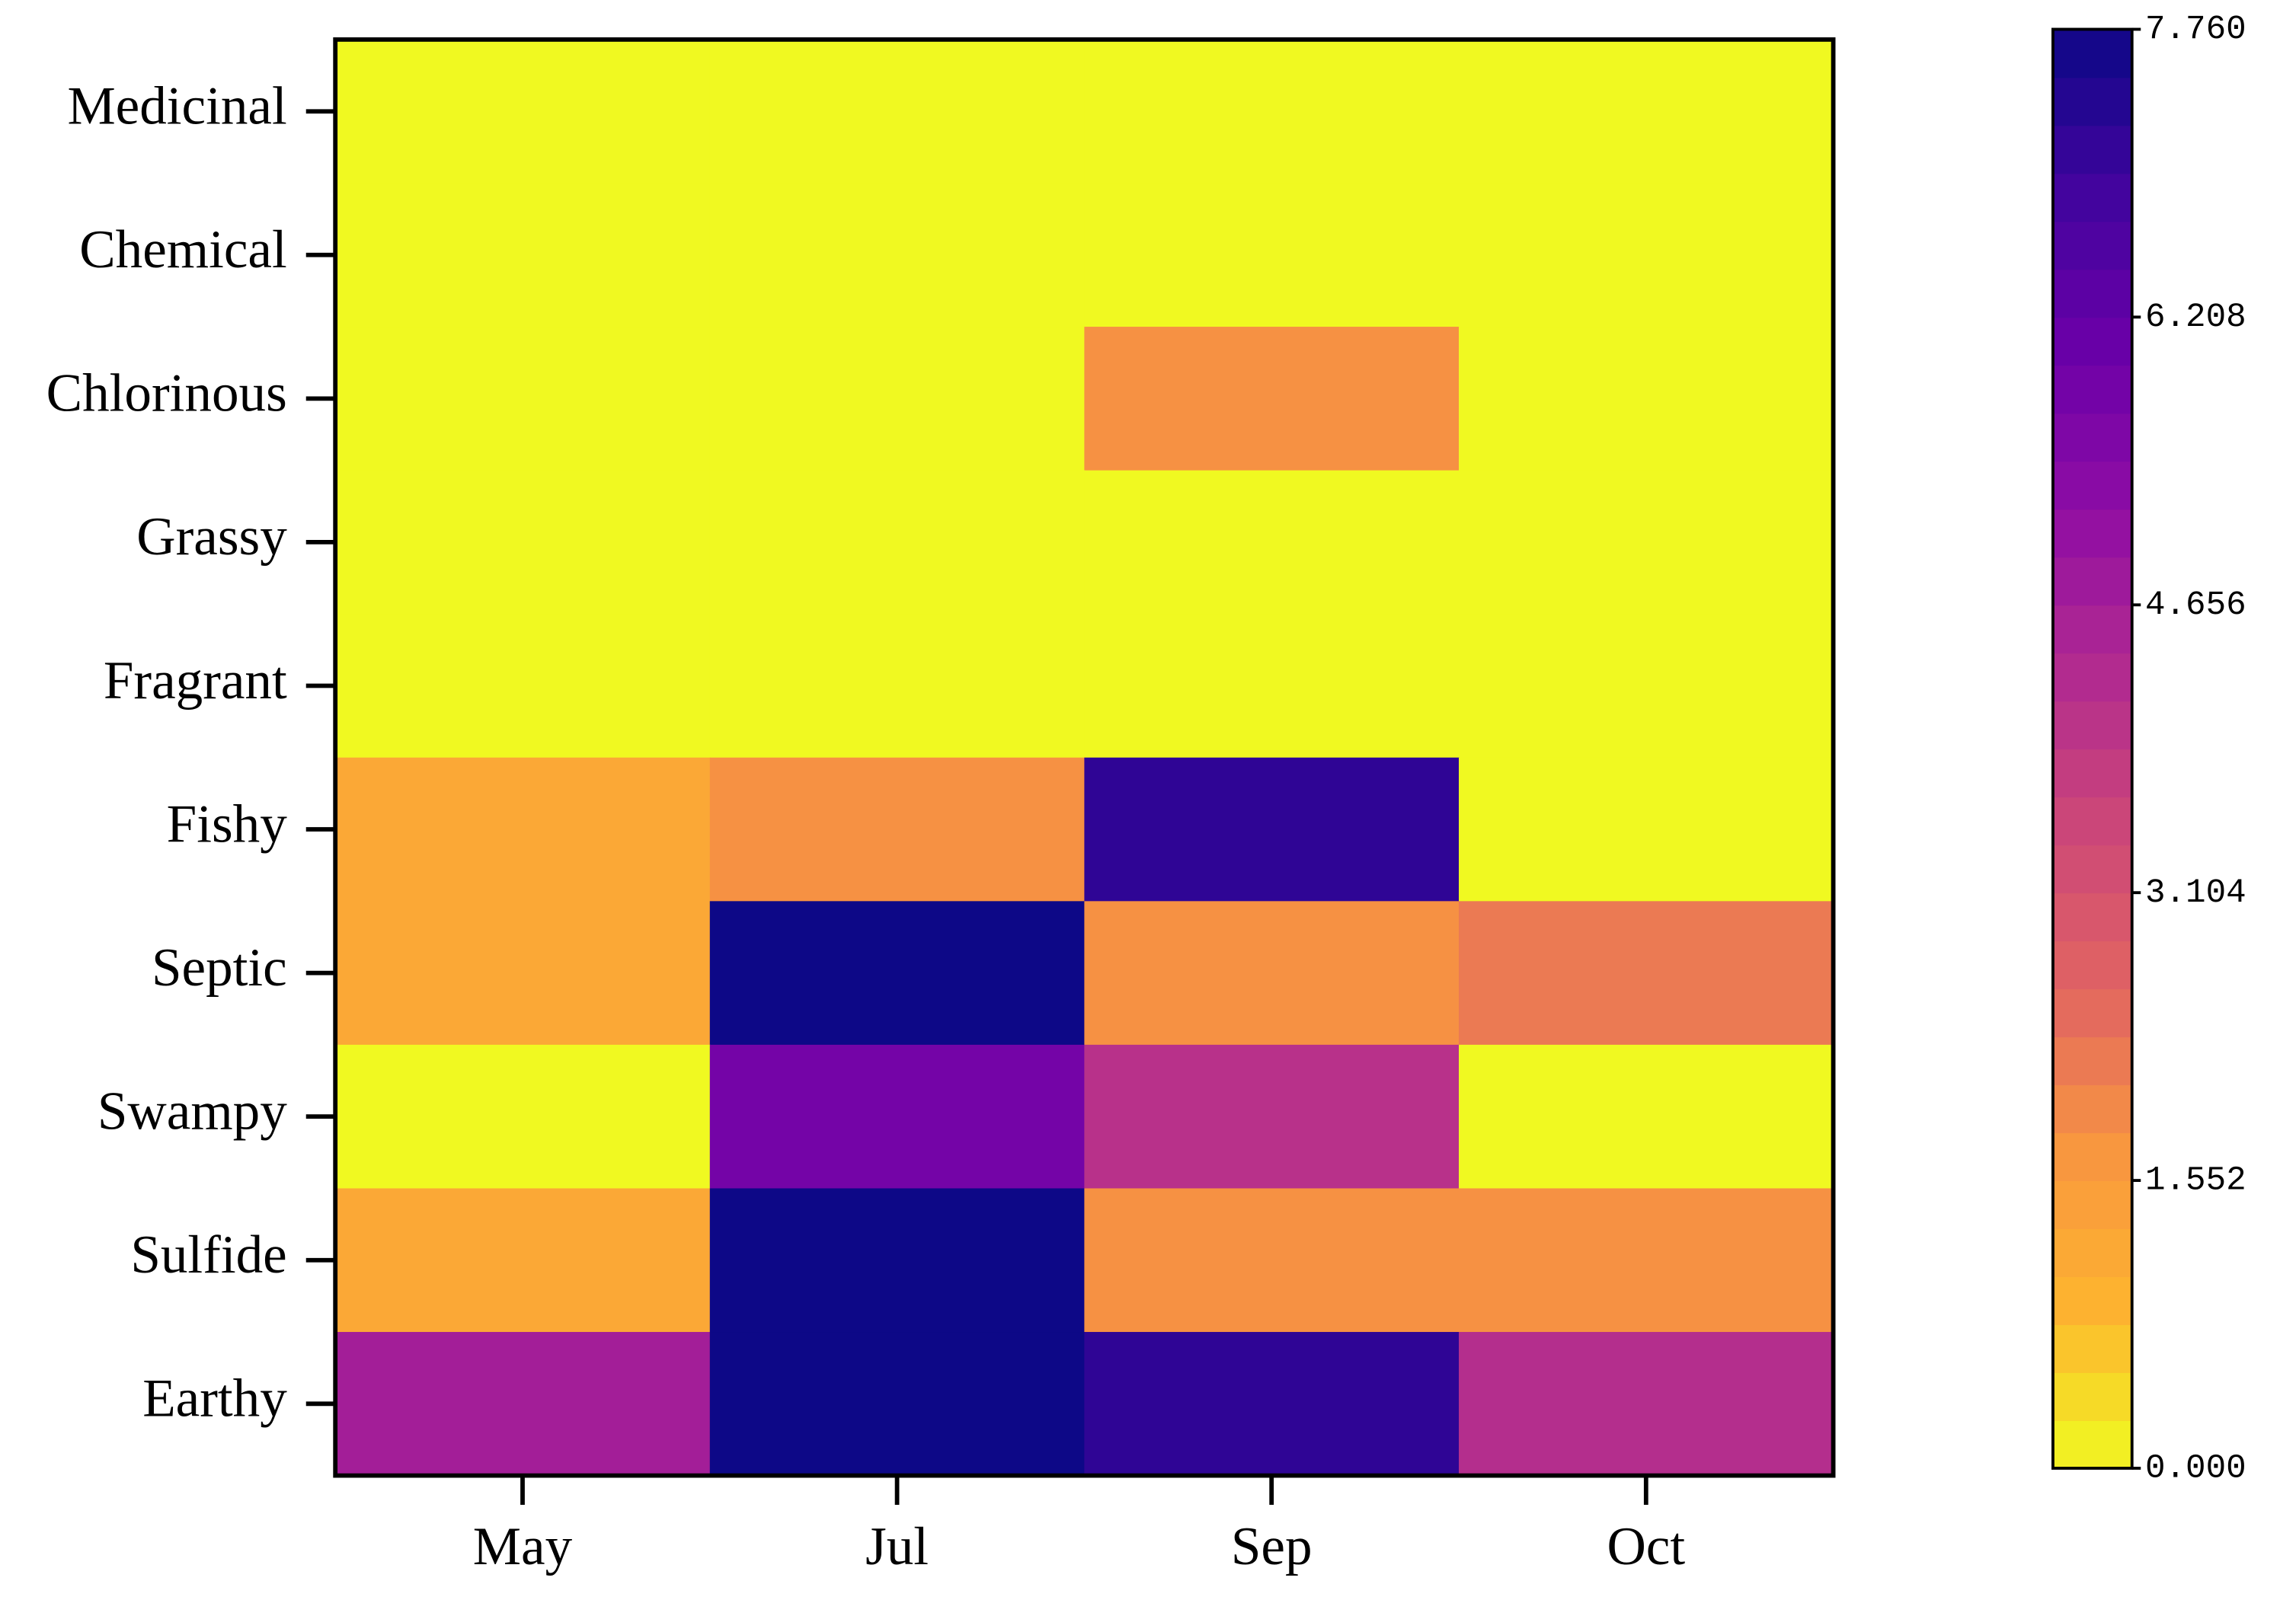 This screenshot has height=1600, width=2296. I want to click on colorbar-tick-label: 1.552, so click(2195, 1181).